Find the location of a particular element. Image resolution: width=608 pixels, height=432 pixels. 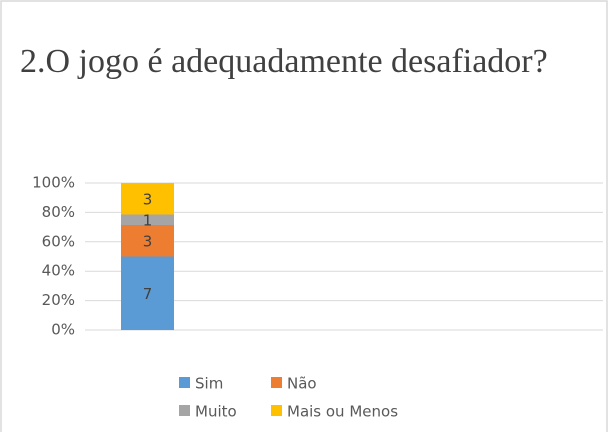

legend-label: Não is located at coordinates (302, 384).